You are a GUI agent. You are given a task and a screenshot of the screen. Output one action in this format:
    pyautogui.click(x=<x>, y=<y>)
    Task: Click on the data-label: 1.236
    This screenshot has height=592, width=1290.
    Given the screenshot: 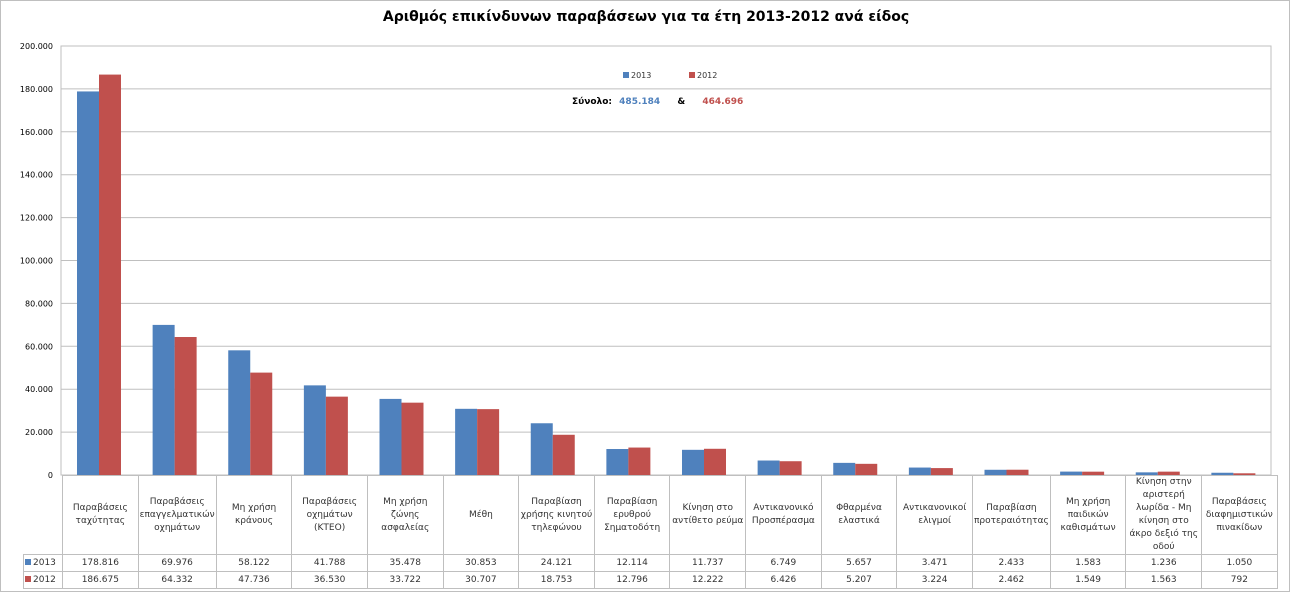 What is the action you would take?
    pyautogui.click(x=1164, y=563)
    